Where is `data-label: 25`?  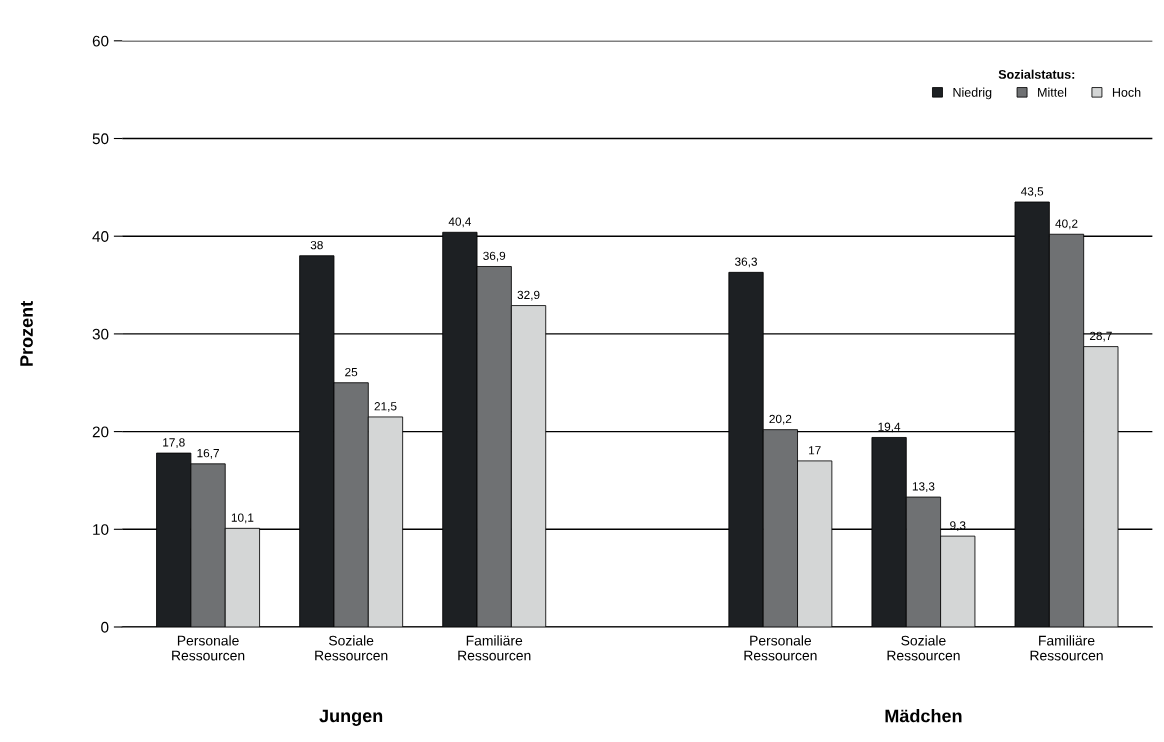
data-label: 25 is located at coordinates (351, 372).